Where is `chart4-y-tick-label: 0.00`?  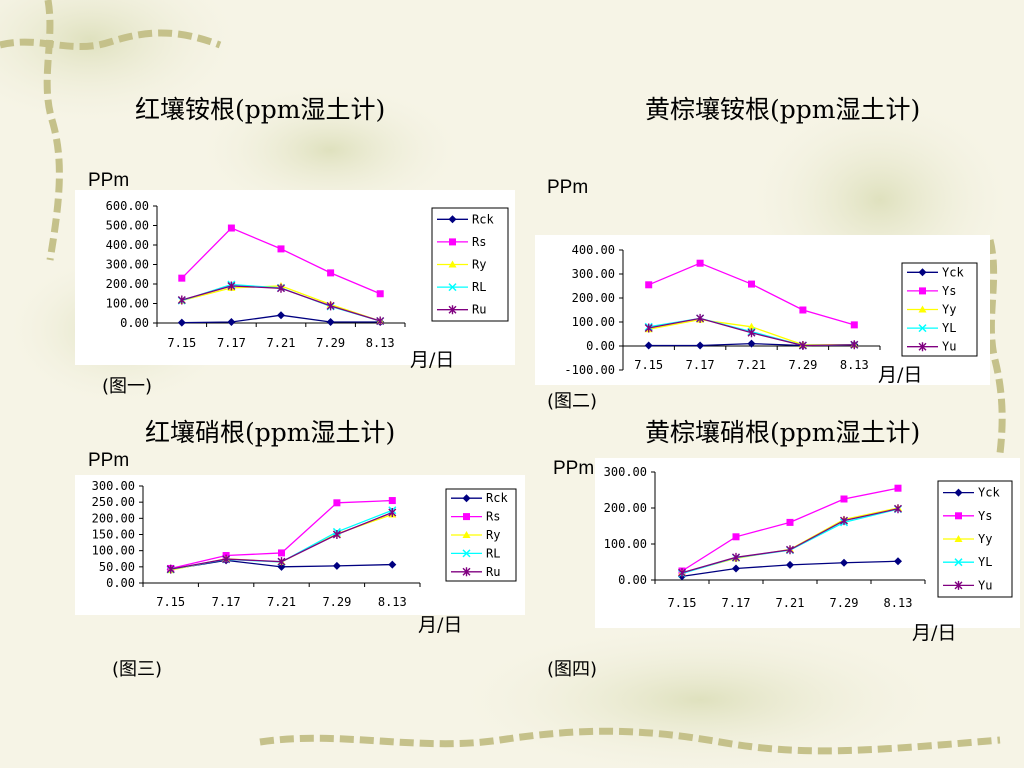 chart4-y-tick-label: 0.00 is located at coordinates (632, 580).